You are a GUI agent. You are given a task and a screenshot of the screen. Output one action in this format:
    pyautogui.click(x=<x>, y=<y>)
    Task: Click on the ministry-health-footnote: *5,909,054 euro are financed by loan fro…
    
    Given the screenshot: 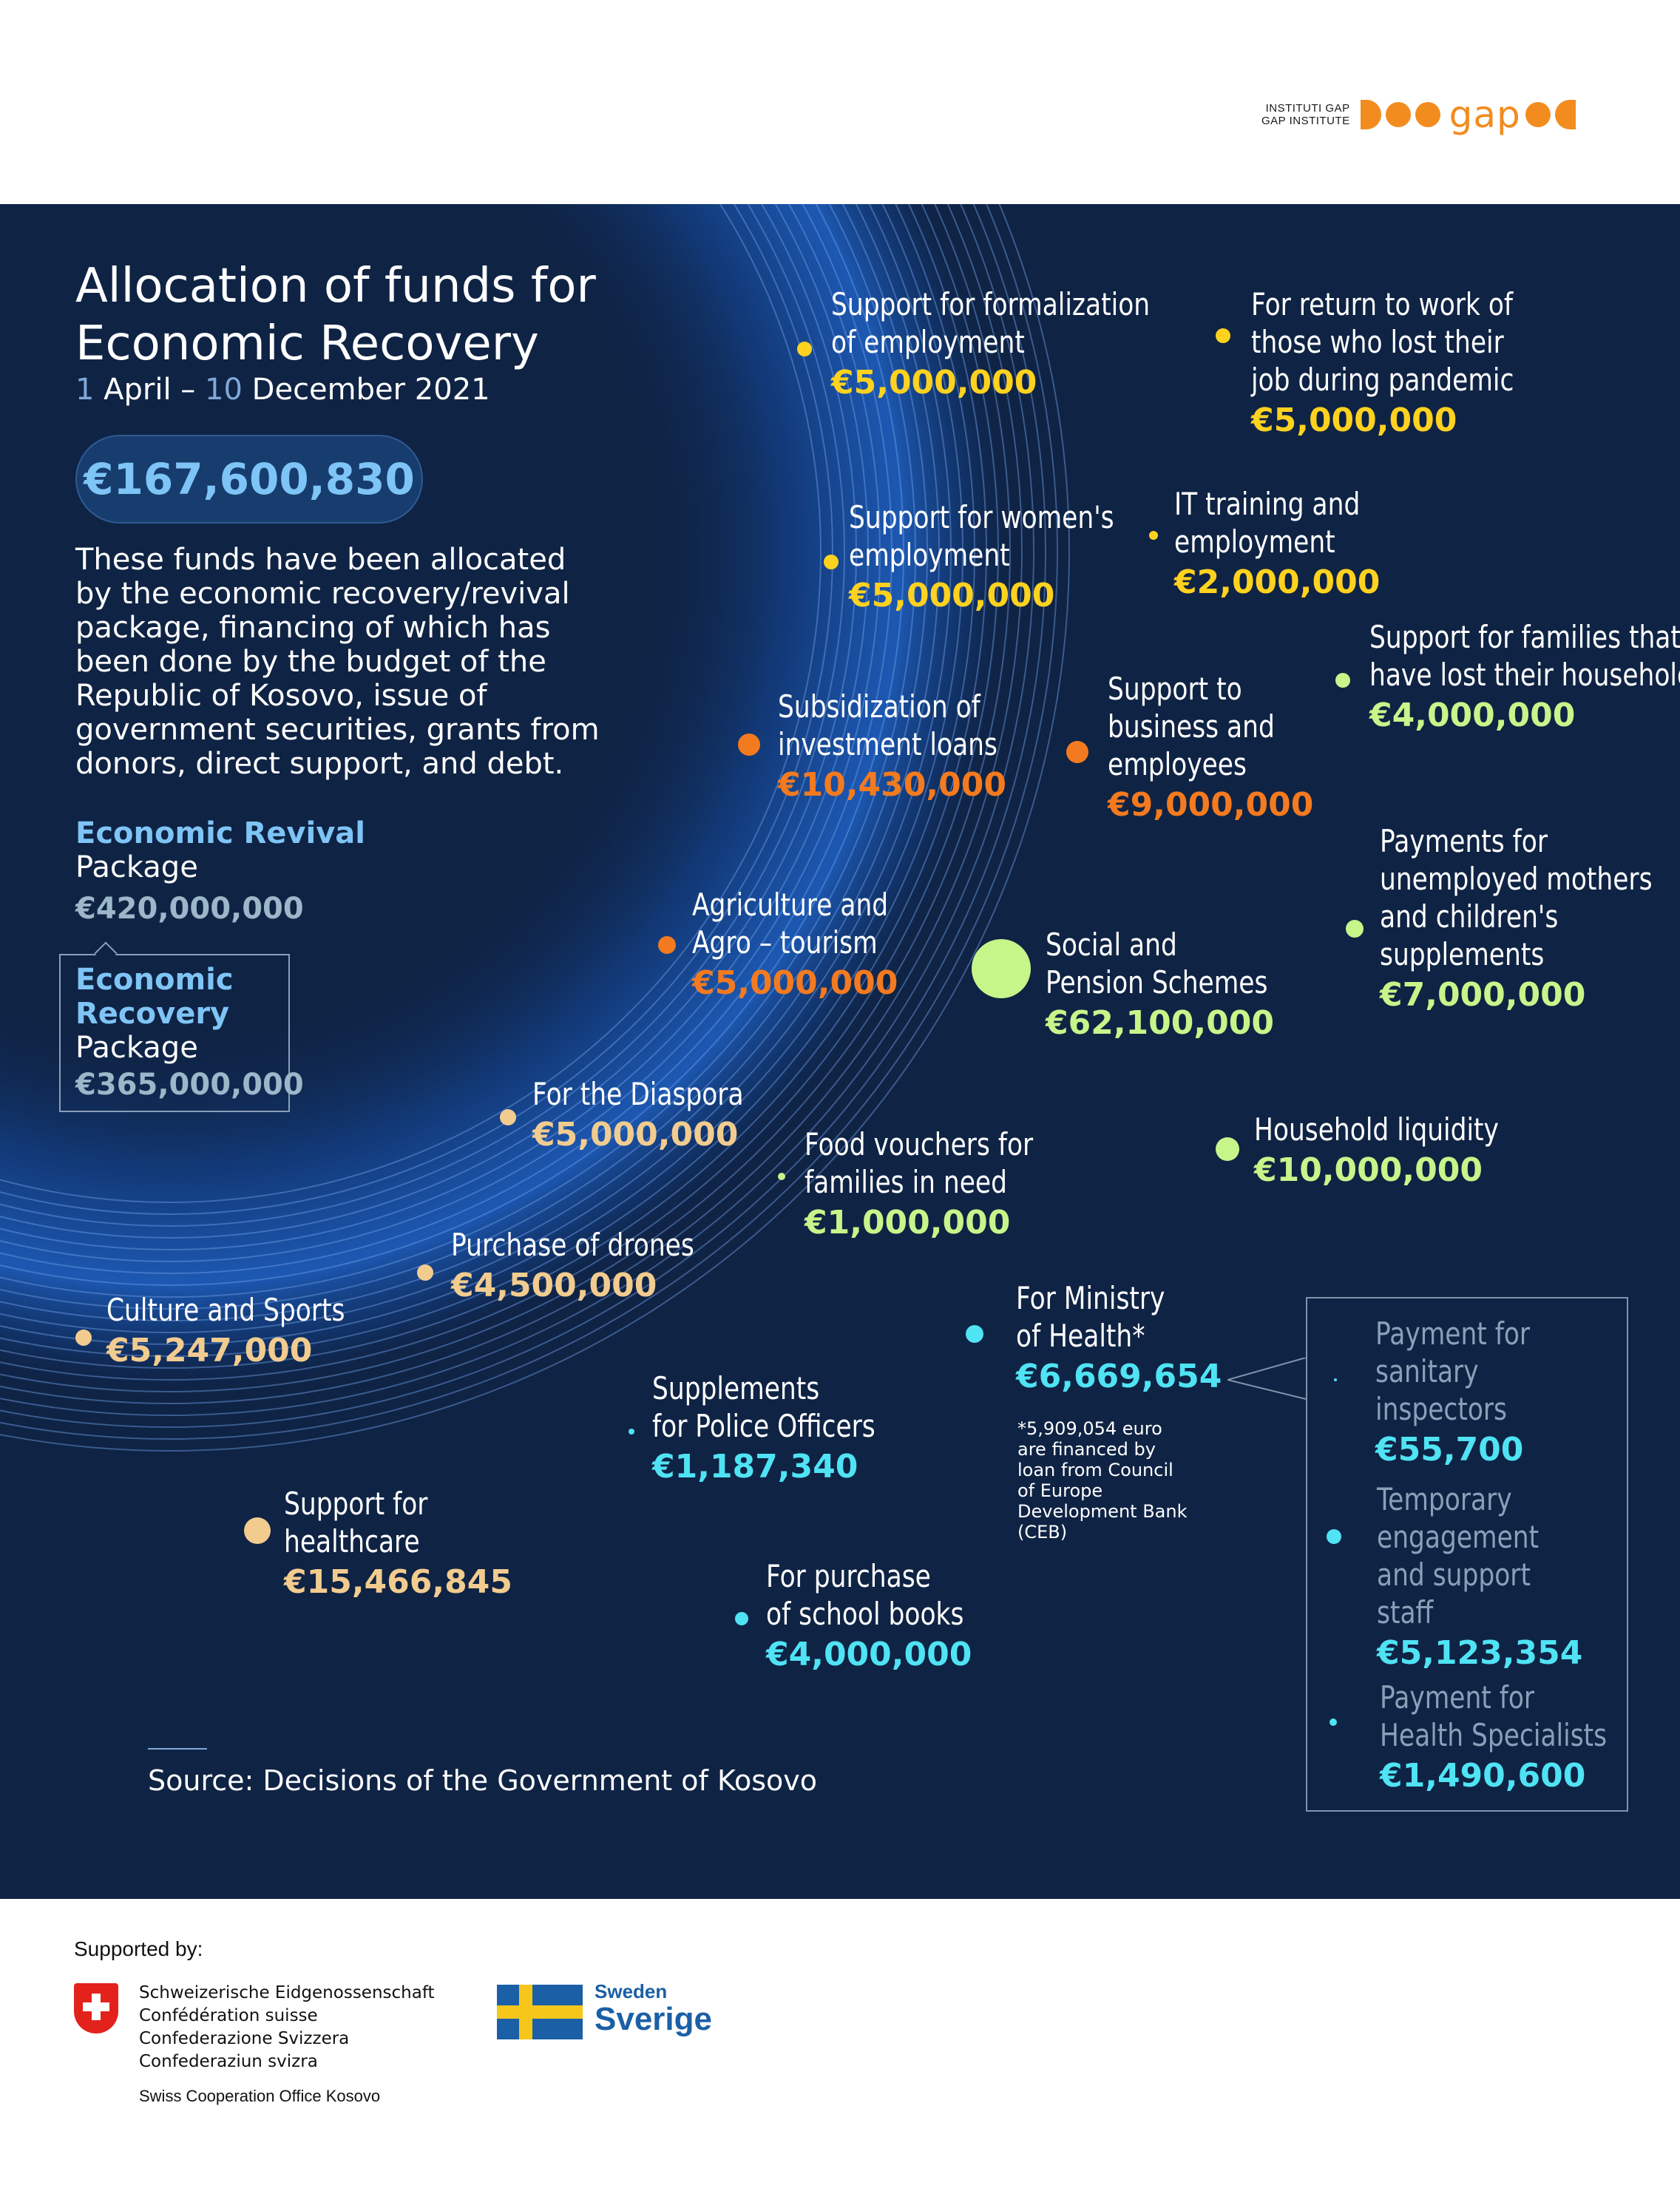 What is the action you would take?
    pyautogui.click(x=1102, y=1480)
    